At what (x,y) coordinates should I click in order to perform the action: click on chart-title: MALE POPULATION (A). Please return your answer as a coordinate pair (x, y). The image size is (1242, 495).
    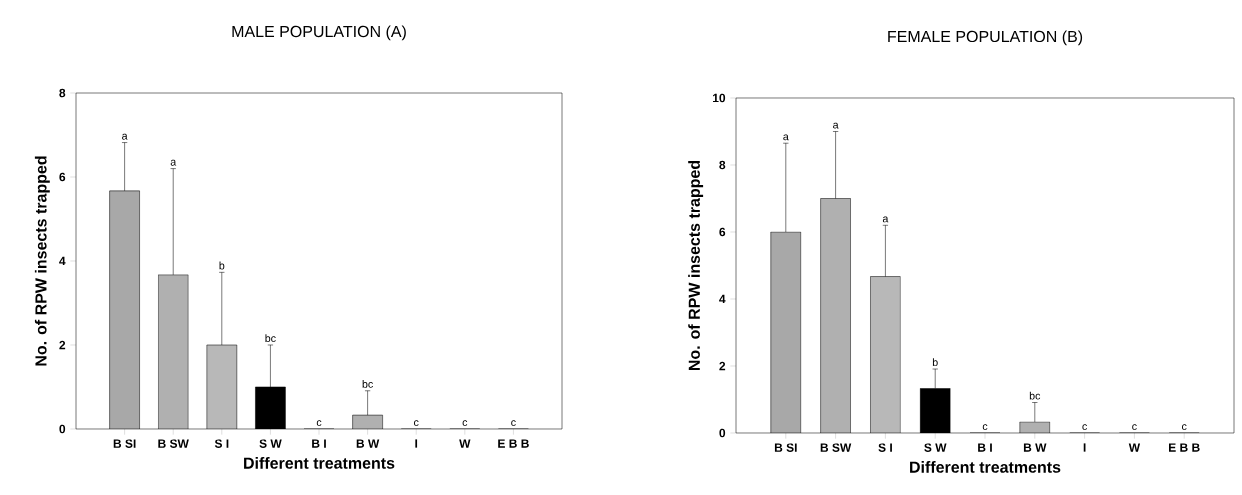
    Looking at the image, I should click on (319, 33).